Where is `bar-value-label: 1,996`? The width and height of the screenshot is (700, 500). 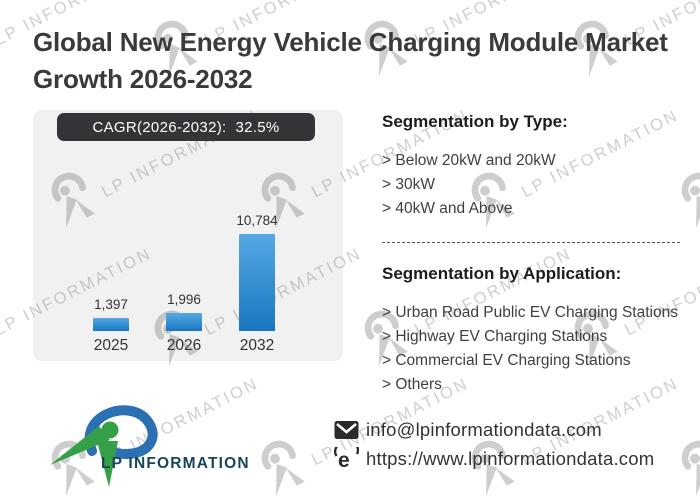
bar-value-label: 1,996 is located at coordinates (184, 299).